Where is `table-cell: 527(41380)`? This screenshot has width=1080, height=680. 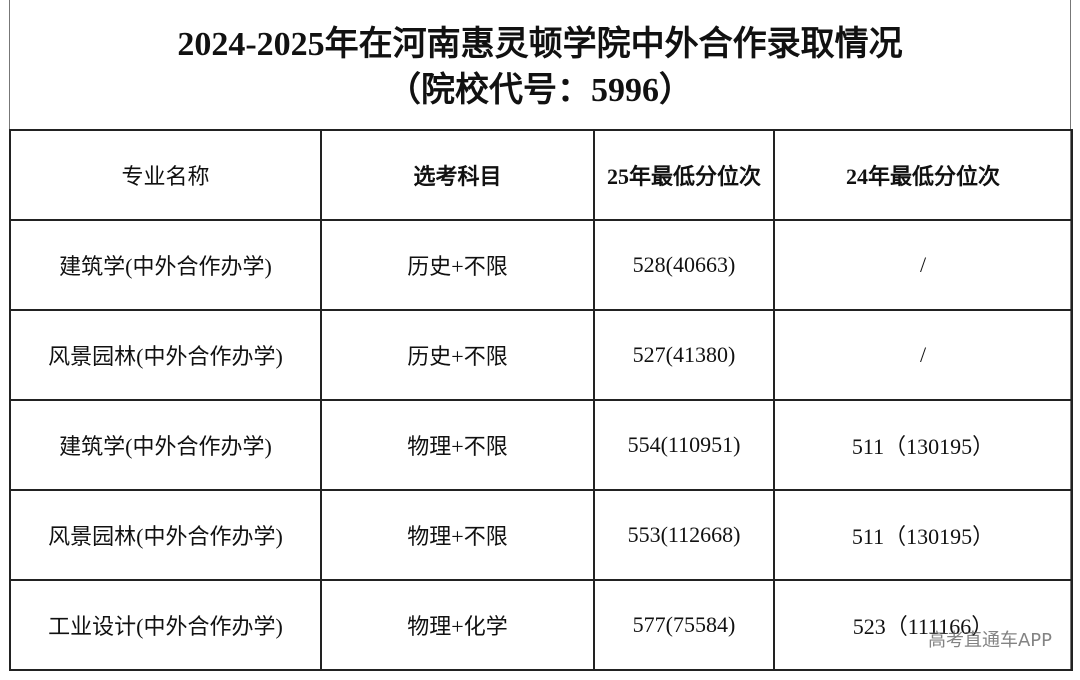 table-cell: 527(41380) is located at coordinates (684, 355).